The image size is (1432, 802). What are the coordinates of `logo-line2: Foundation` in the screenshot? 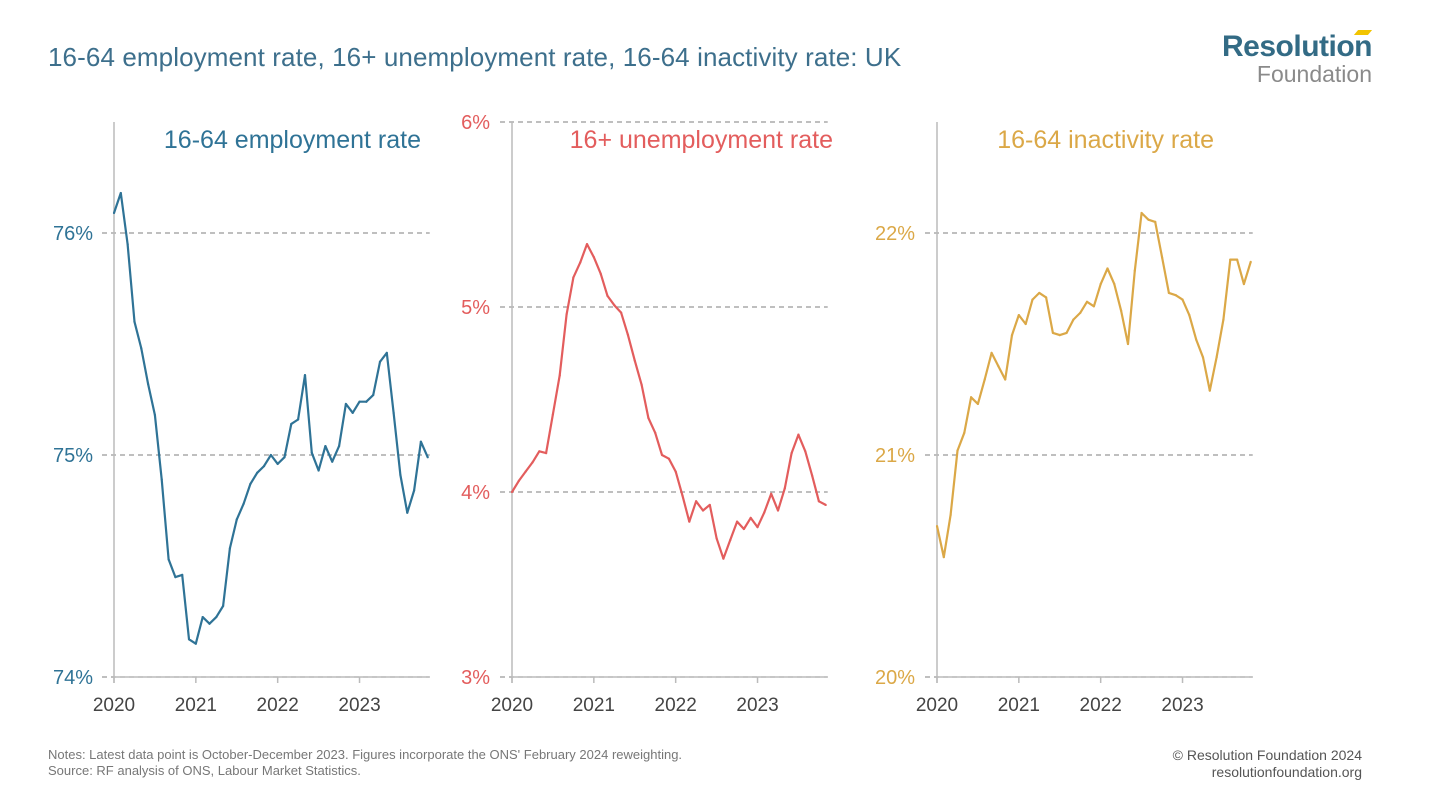 It's located at (1314, 74).